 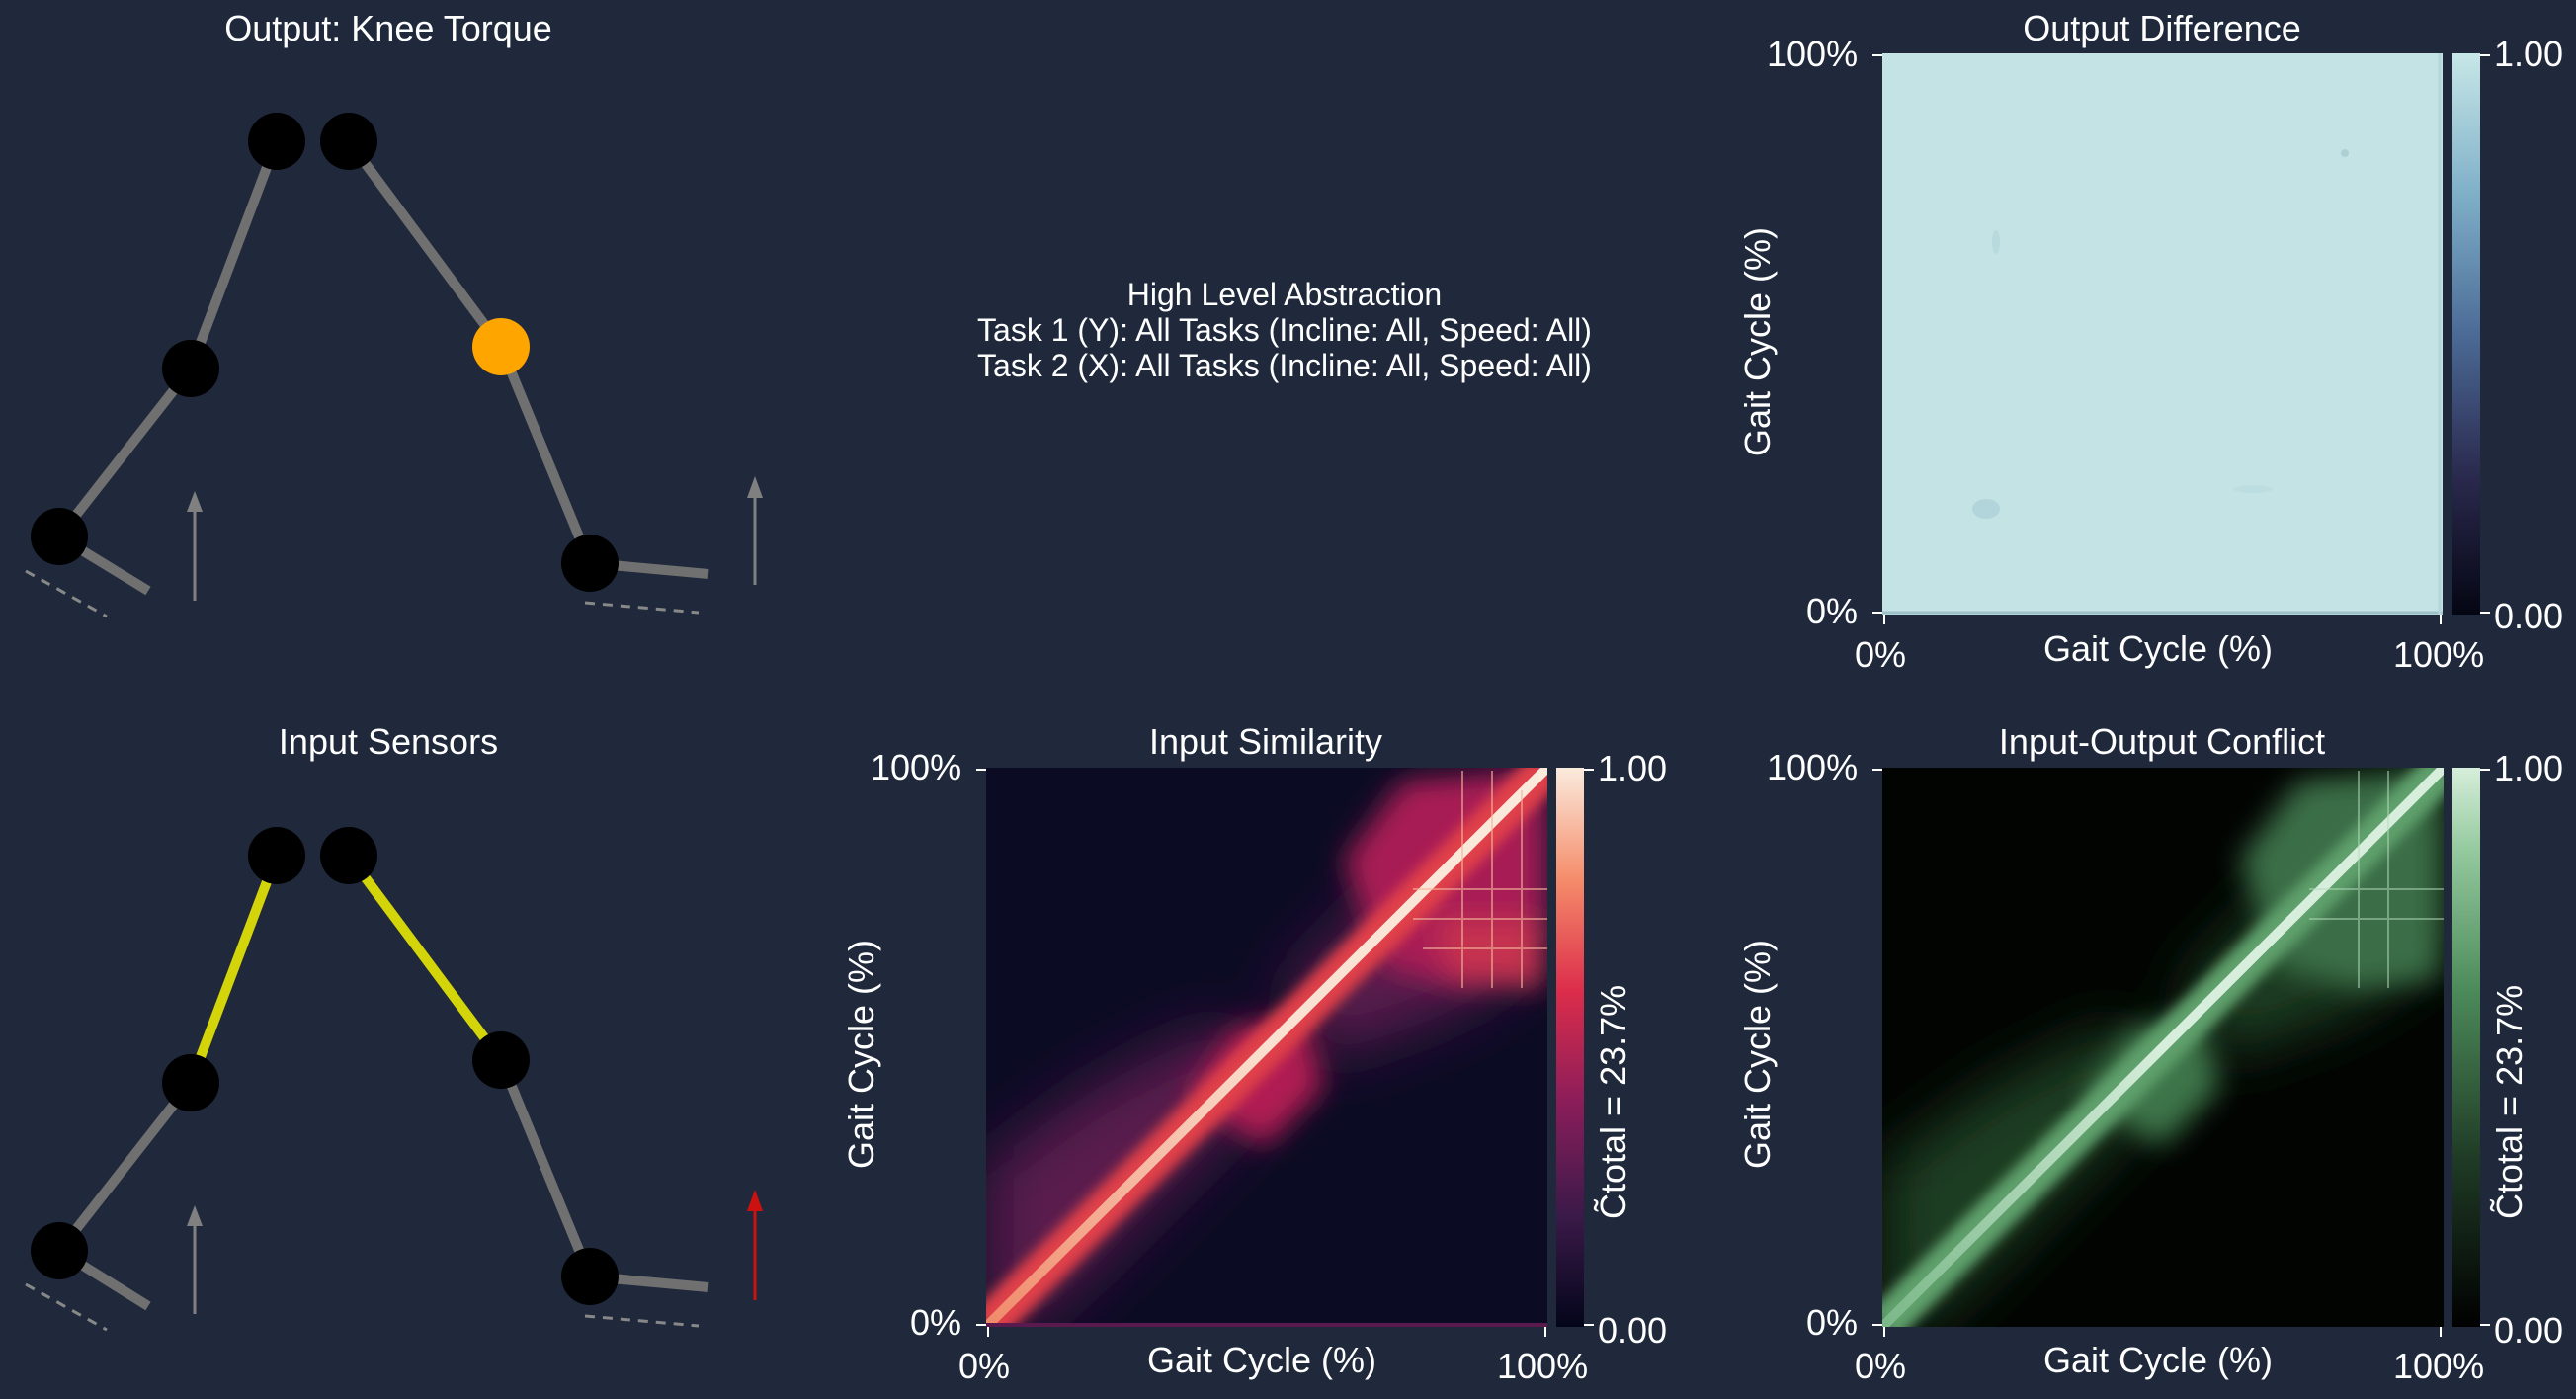 I want to click on conflict-diagonal, so click(x=2163, y=1047).